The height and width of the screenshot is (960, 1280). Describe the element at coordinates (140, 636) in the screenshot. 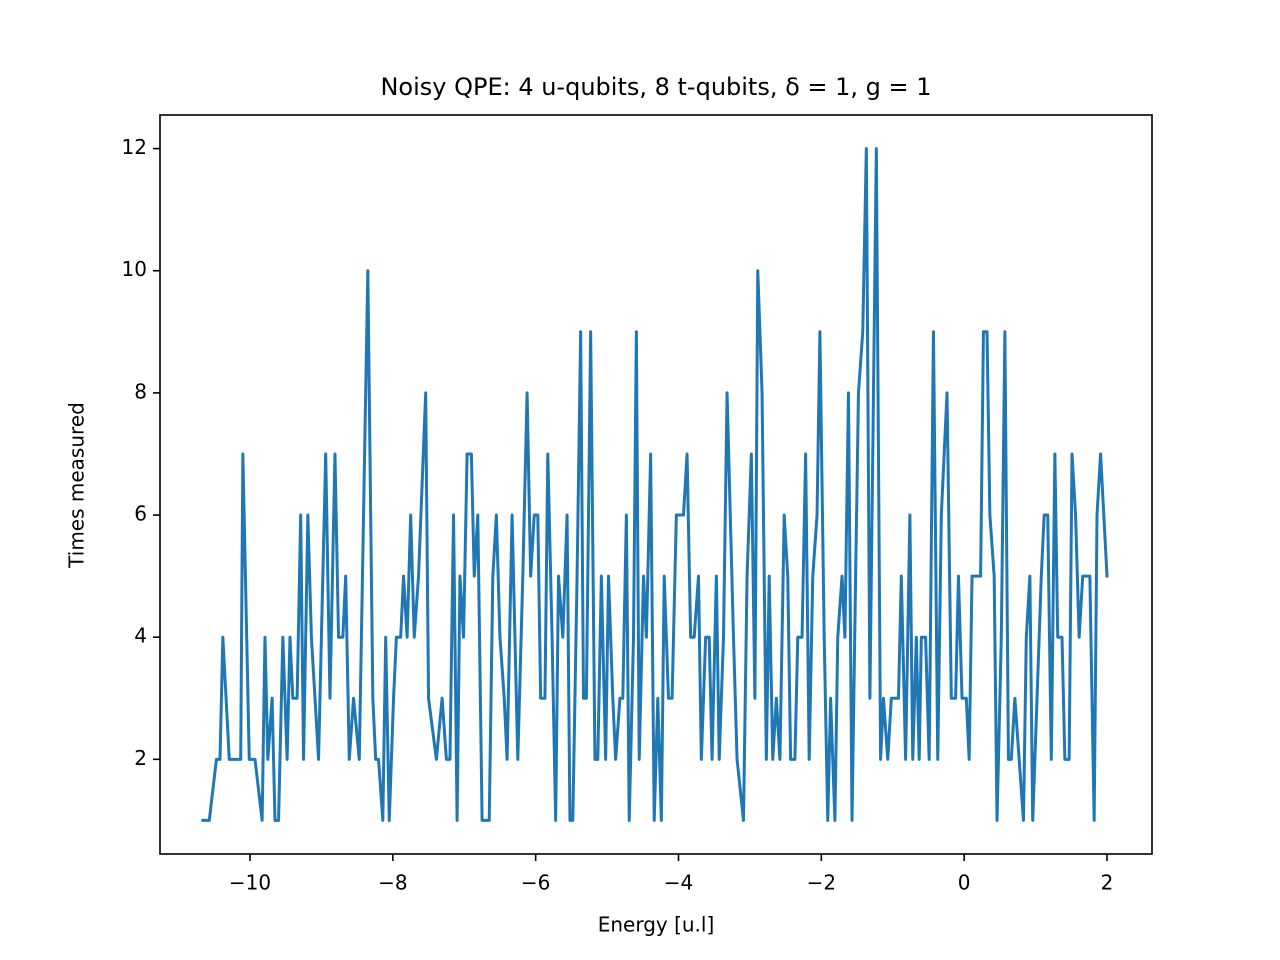

I see `y-tick-label: 4` at that location.